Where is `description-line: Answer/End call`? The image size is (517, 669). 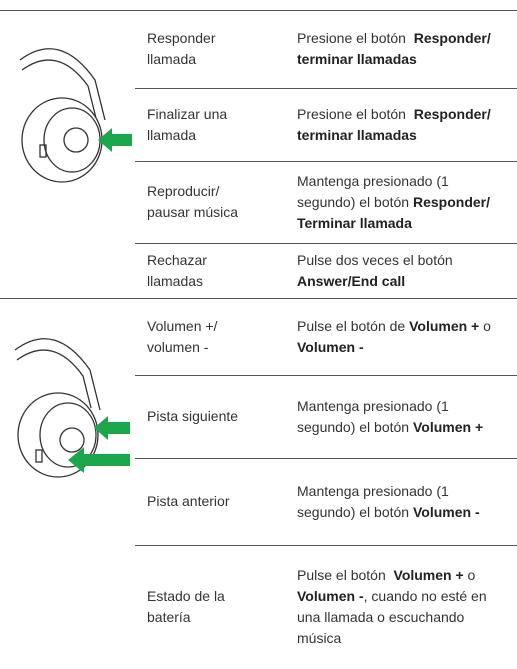 description-line: Answer/End call is located at coordinates (404, 281).